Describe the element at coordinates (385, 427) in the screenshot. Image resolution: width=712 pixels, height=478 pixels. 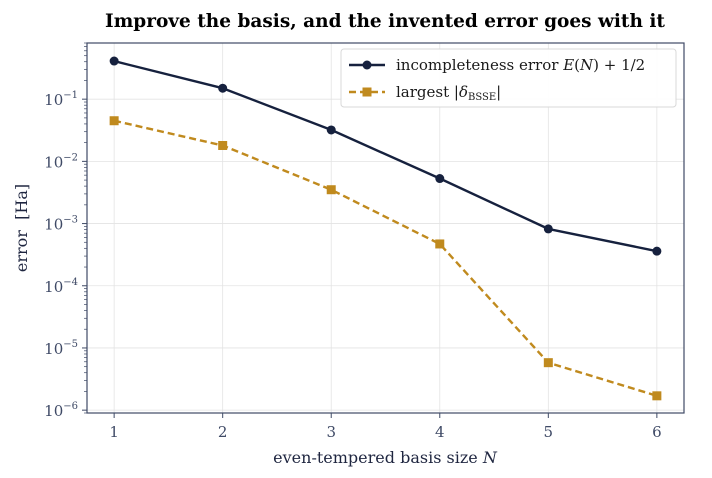
I see `x-axis-ticks: 1 2 3 4 5 6` at that location.